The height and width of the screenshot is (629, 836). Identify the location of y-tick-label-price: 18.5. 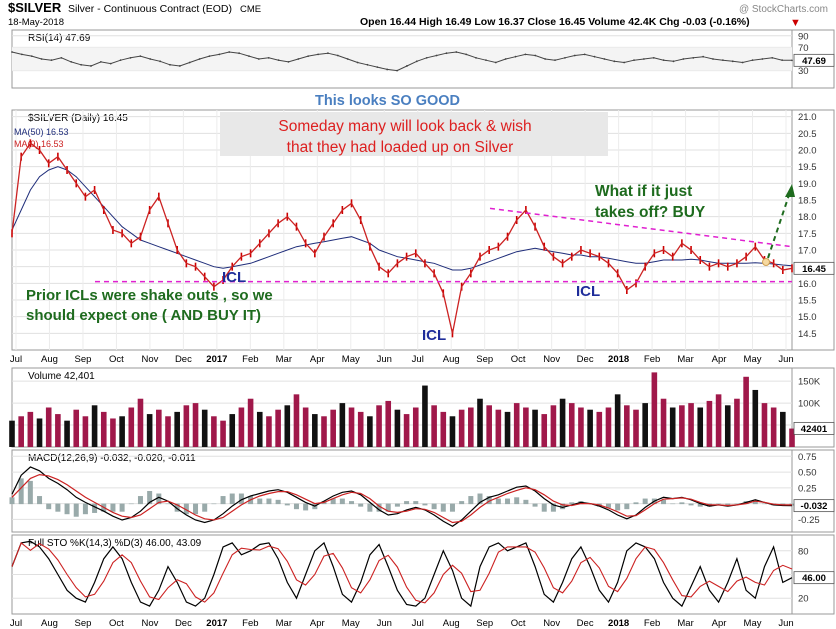
(807, 201).